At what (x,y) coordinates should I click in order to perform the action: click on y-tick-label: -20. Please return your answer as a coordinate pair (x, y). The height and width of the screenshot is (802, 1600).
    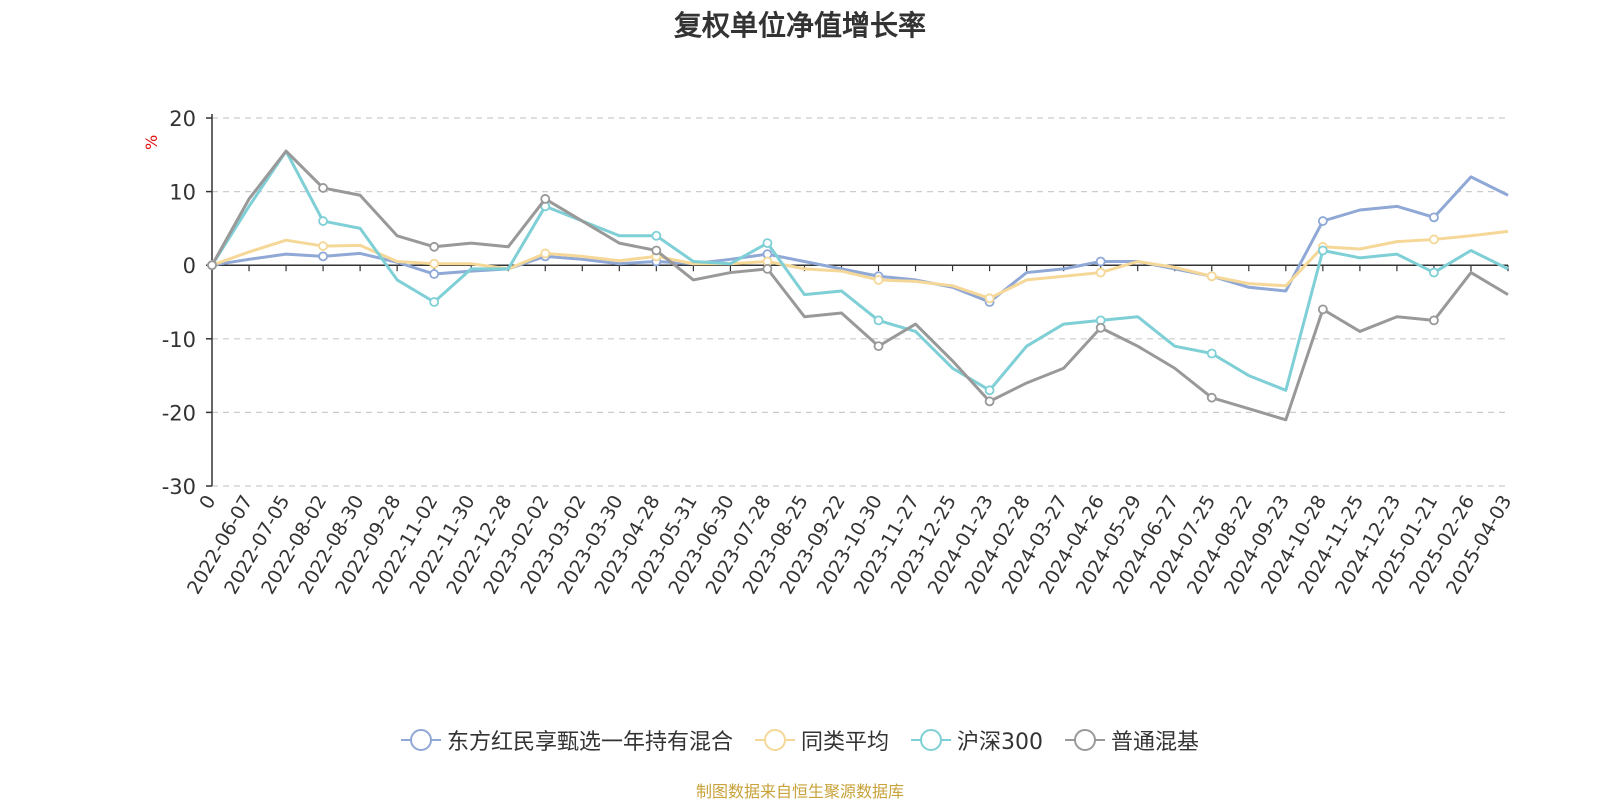
    Looking at the image, I should click on (179, 413).